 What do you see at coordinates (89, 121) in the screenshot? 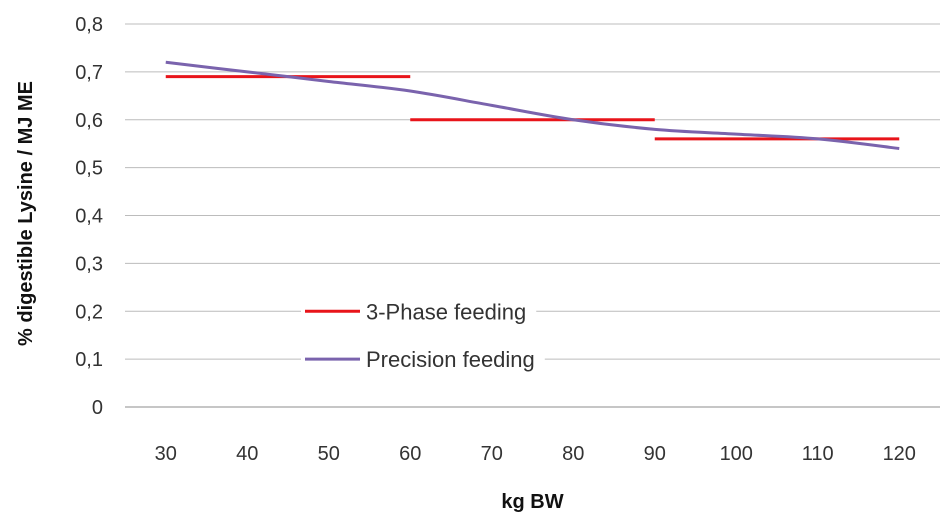
I see `y-tick-label: 0,6` at bounding box center [89, 121].